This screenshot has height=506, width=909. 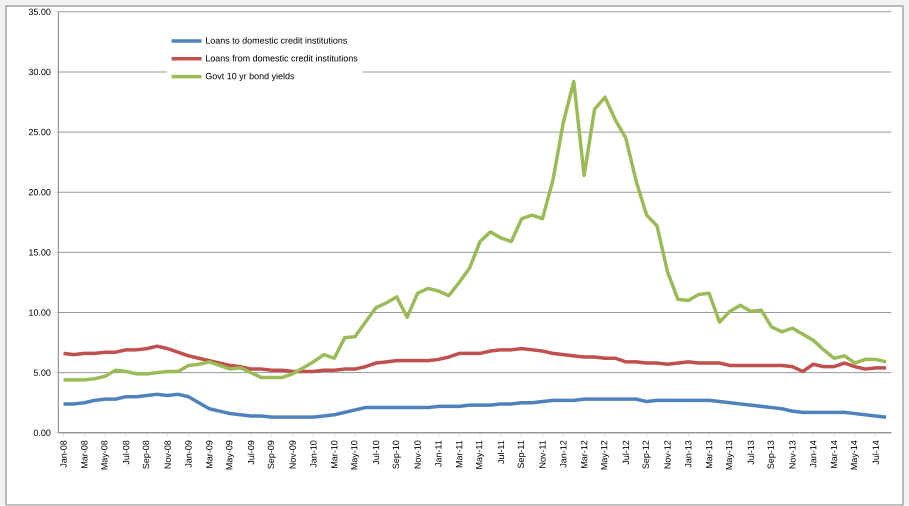 I want to click on x-tick-label: Sep-09, so click(x=272, y=454).